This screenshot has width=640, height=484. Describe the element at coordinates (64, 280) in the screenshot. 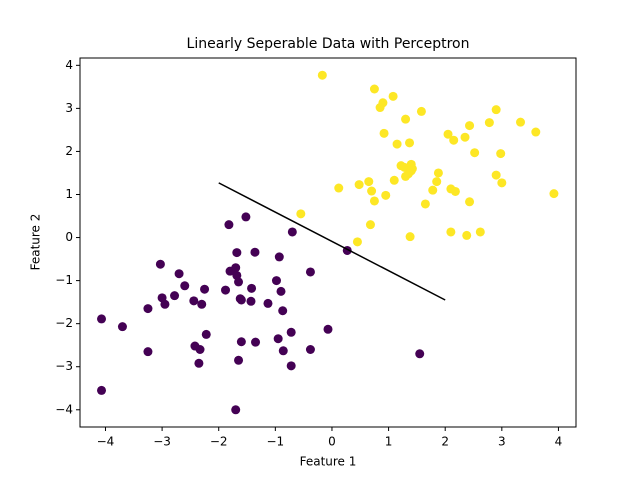

I see `y-tick-label: −1` at that location.